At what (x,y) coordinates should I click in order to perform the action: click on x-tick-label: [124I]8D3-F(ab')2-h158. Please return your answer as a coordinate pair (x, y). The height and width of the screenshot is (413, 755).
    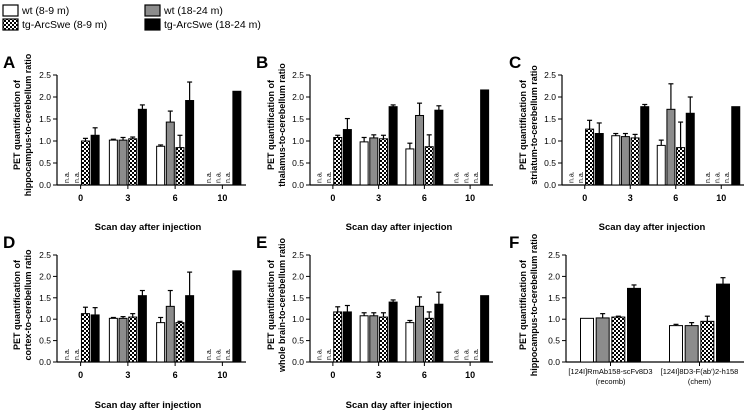
    Looking at the image, I should click on (700, 371).